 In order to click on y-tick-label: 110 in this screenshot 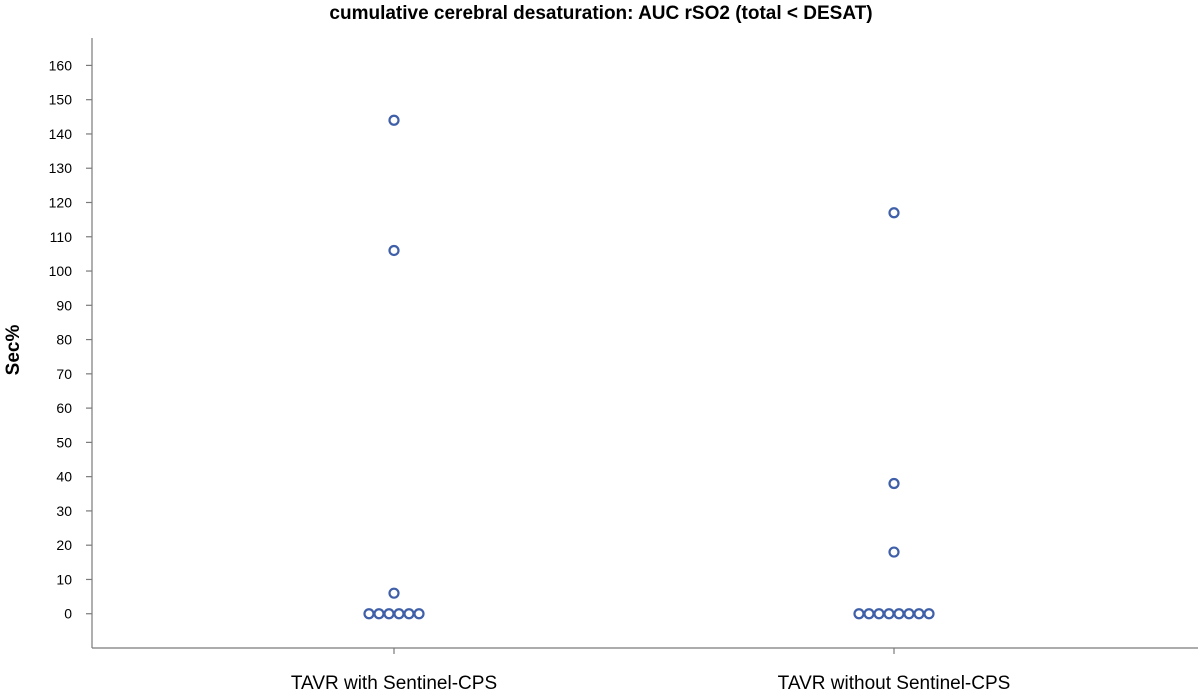, I will do `click(61, 237)`.